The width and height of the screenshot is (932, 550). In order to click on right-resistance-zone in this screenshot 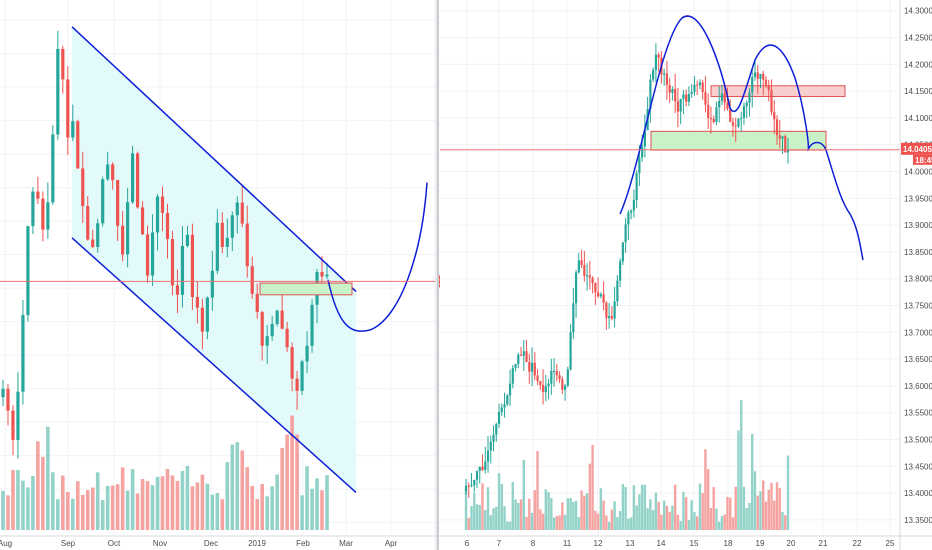, I will do `click(778, 91)`.